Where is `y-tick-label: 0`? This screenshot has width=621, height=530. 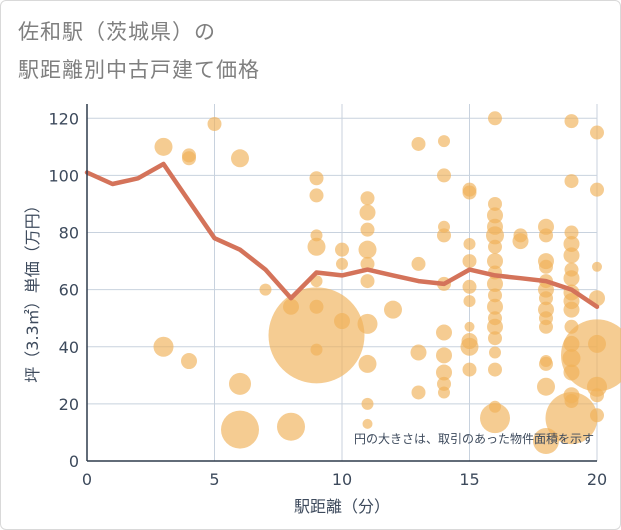
y-tick-label: 0 is located at coordinates (74, 461).